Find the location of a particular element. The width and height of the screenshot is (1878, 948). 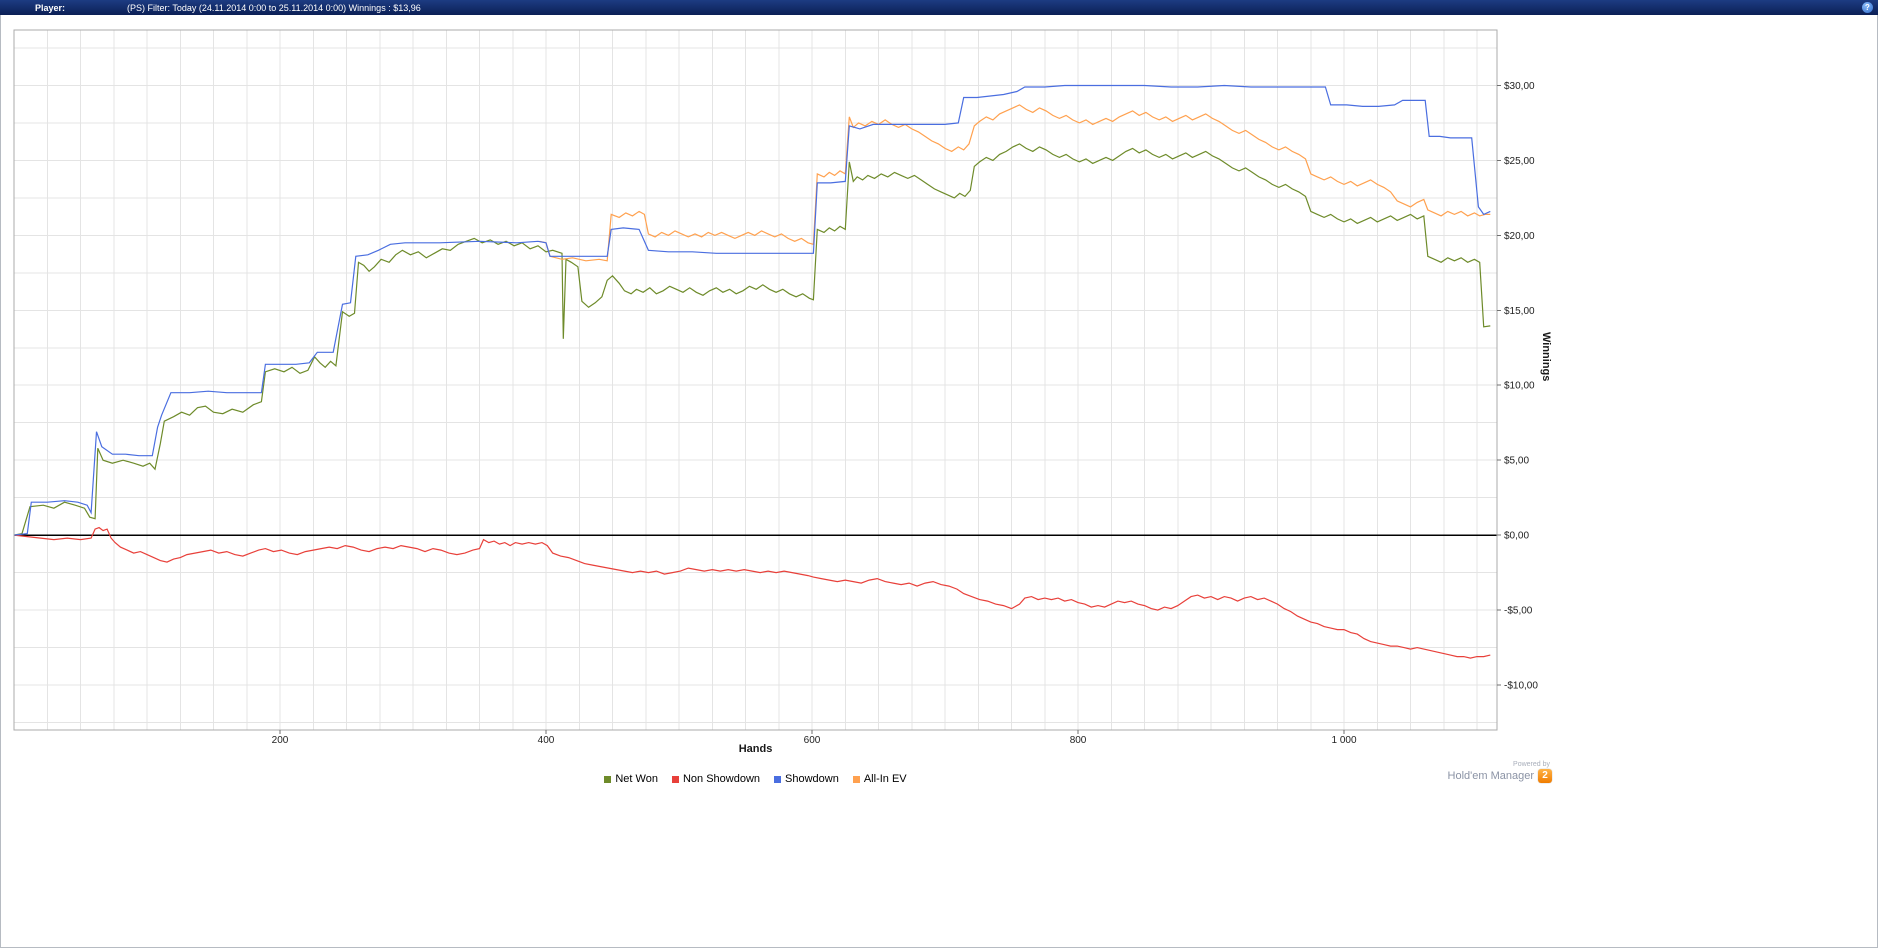

help-icon: ? is located at coordinates (1867, 7).